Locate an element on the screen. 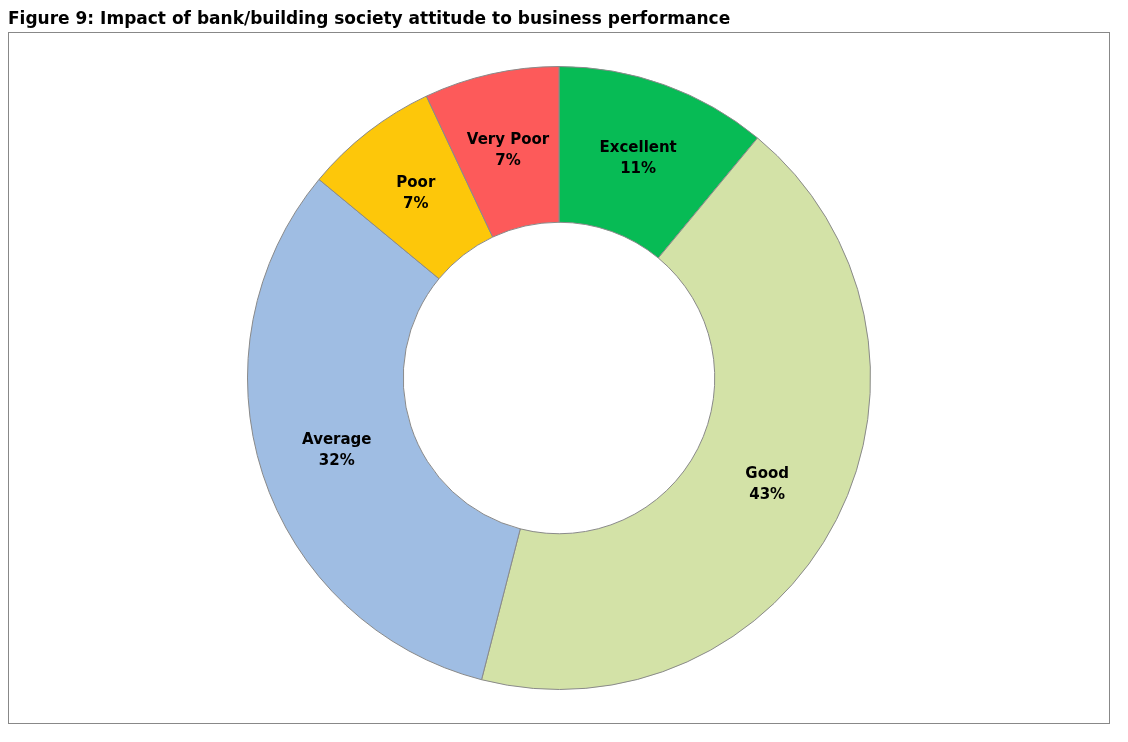 This screenshot has width=1128, height=742. chart-title: Figure 9: Impact of bank/building society attitude to business performance is located at coordinates (370, 18).